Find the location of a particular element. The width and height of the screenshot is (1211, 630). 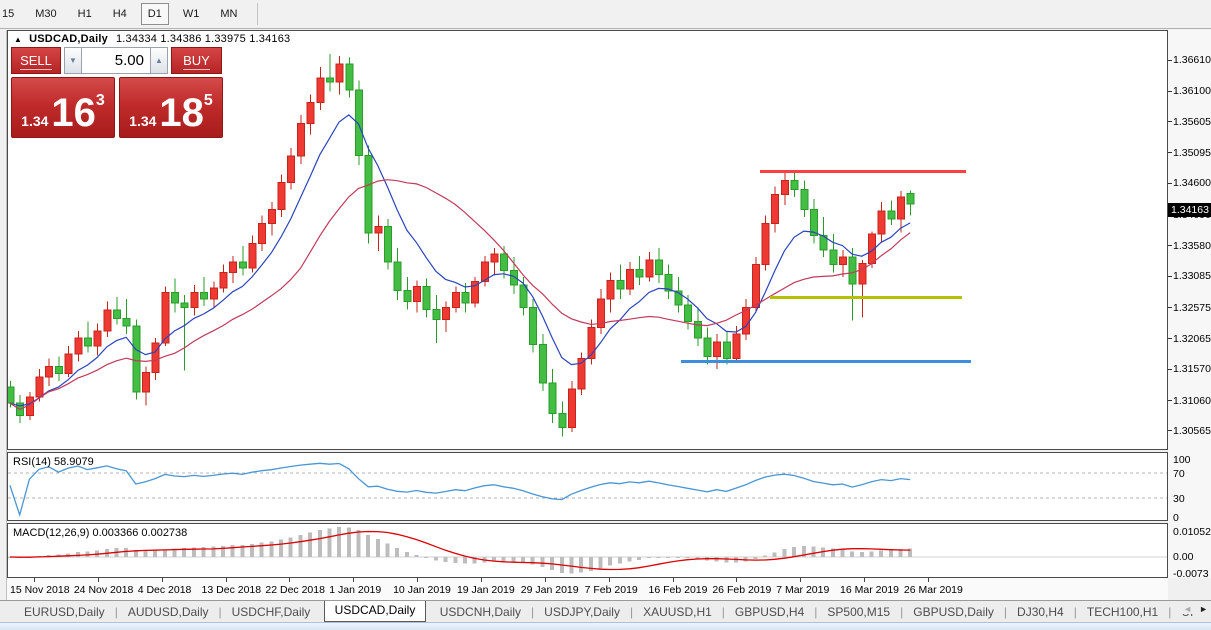

tab-scroll-left-icon: ◄ is located at coordinates (1188, 609).